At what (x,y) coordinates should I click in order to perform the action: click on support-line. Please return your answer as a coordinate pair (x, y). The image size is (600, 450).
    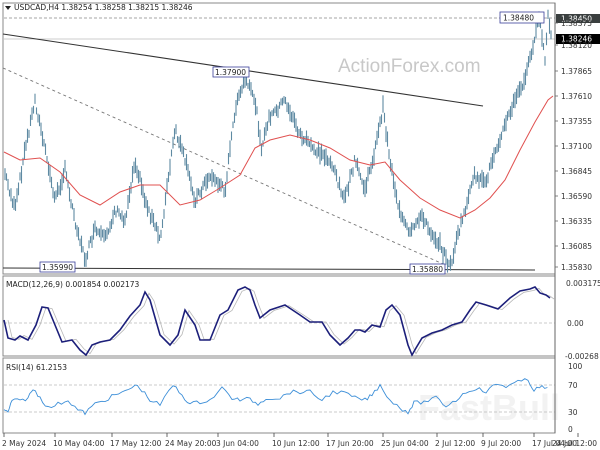
    Looking at the image, I should click on (269, 269).